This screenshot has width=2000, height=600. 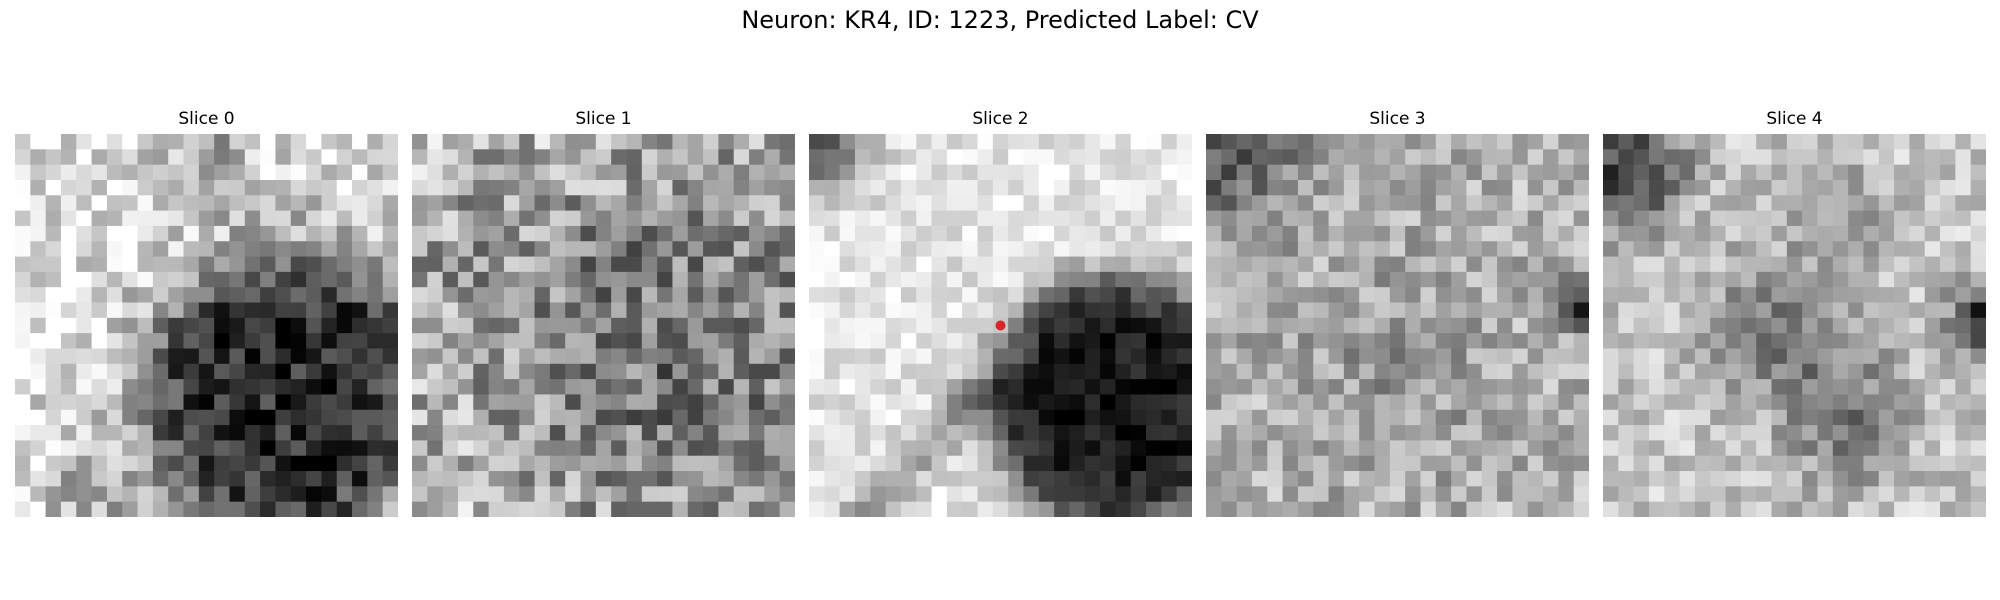 I want to click on slice-title-1: Slice 1, so click(x=603, y=119).